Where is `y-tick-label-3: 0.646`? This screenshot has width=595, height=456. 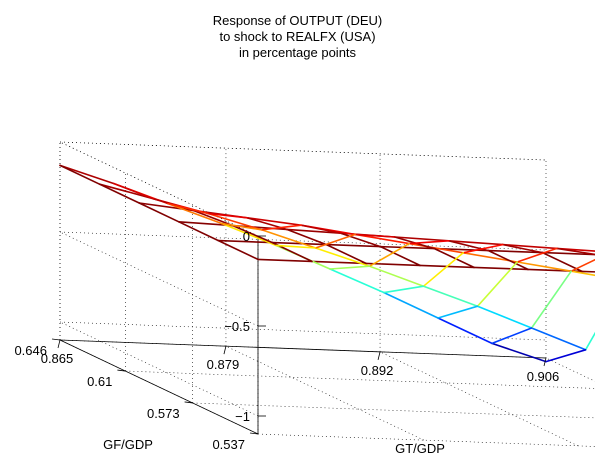
y-tick-label-3: 0.646 is located at coordinates (30, 350).